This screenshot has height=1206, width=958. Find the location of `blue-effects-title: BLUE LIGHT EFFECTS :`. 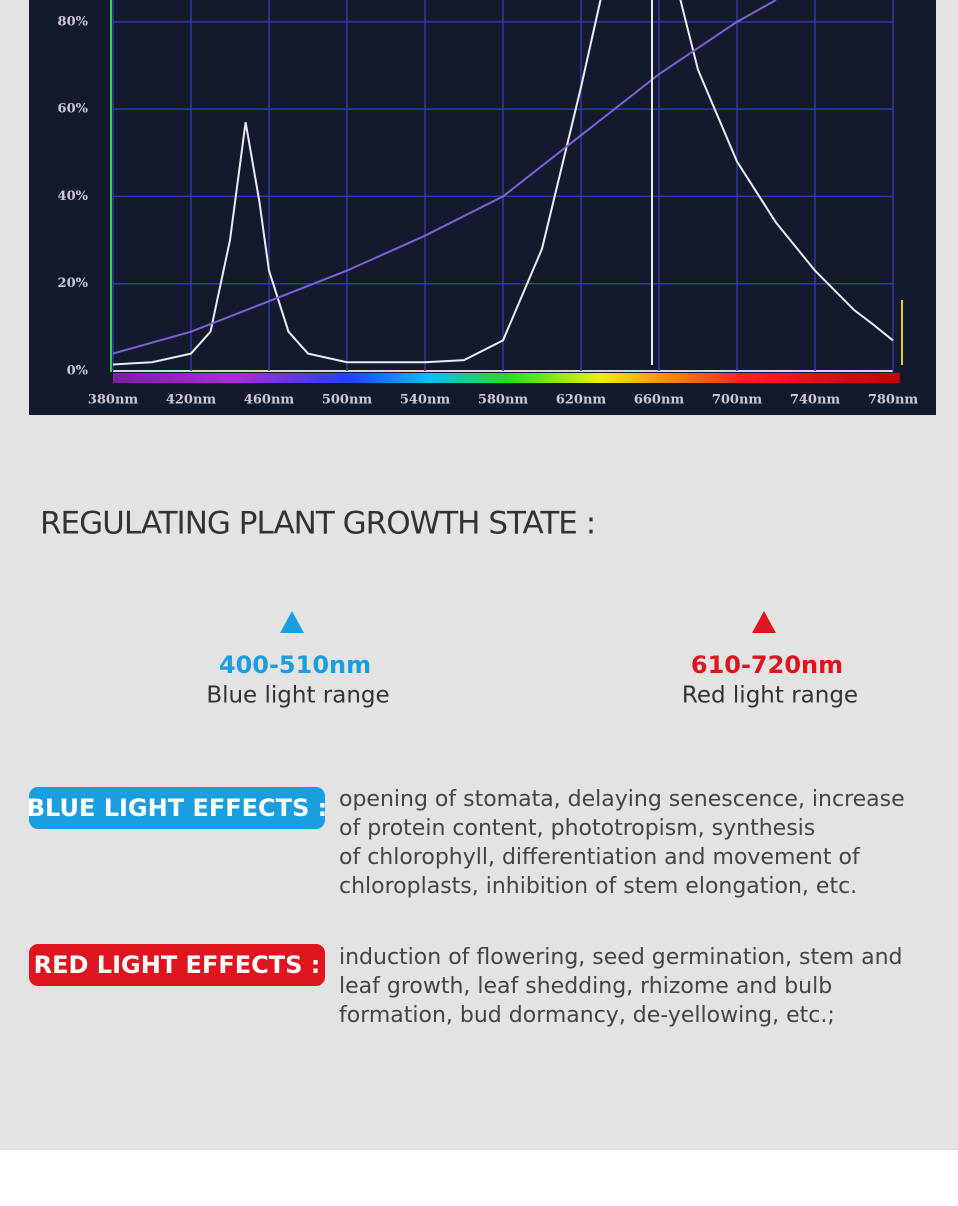

blue-effects-title: BLUE LIGHT EFFECTS : is located at coordinates (177, 808).